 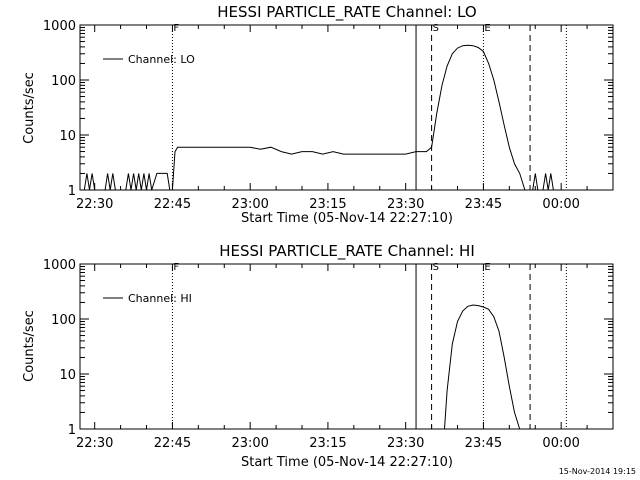 I want to click on legend-label: Channel: HI, so click(x=160, y=298).